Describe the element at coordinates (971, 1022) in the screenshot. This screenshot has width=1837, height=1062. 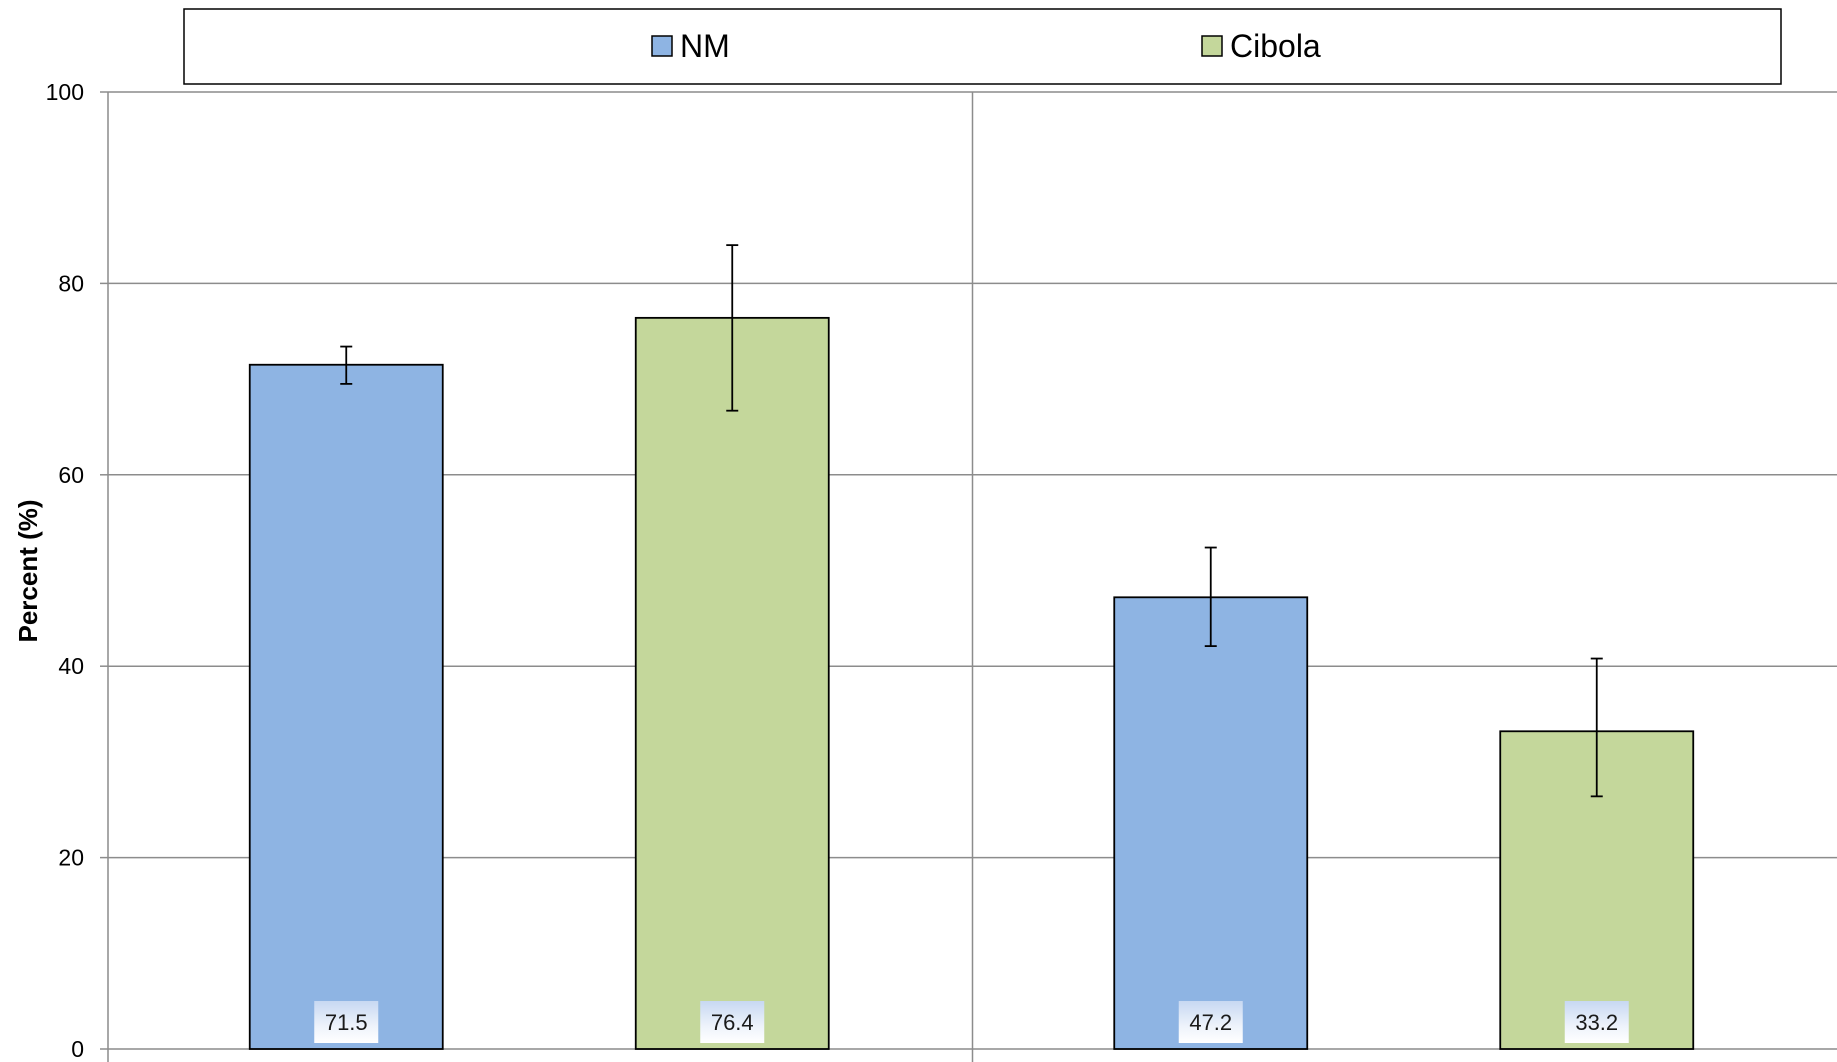
I see `data-labels: 71.5 47.2 76.4 33.2` at that location.